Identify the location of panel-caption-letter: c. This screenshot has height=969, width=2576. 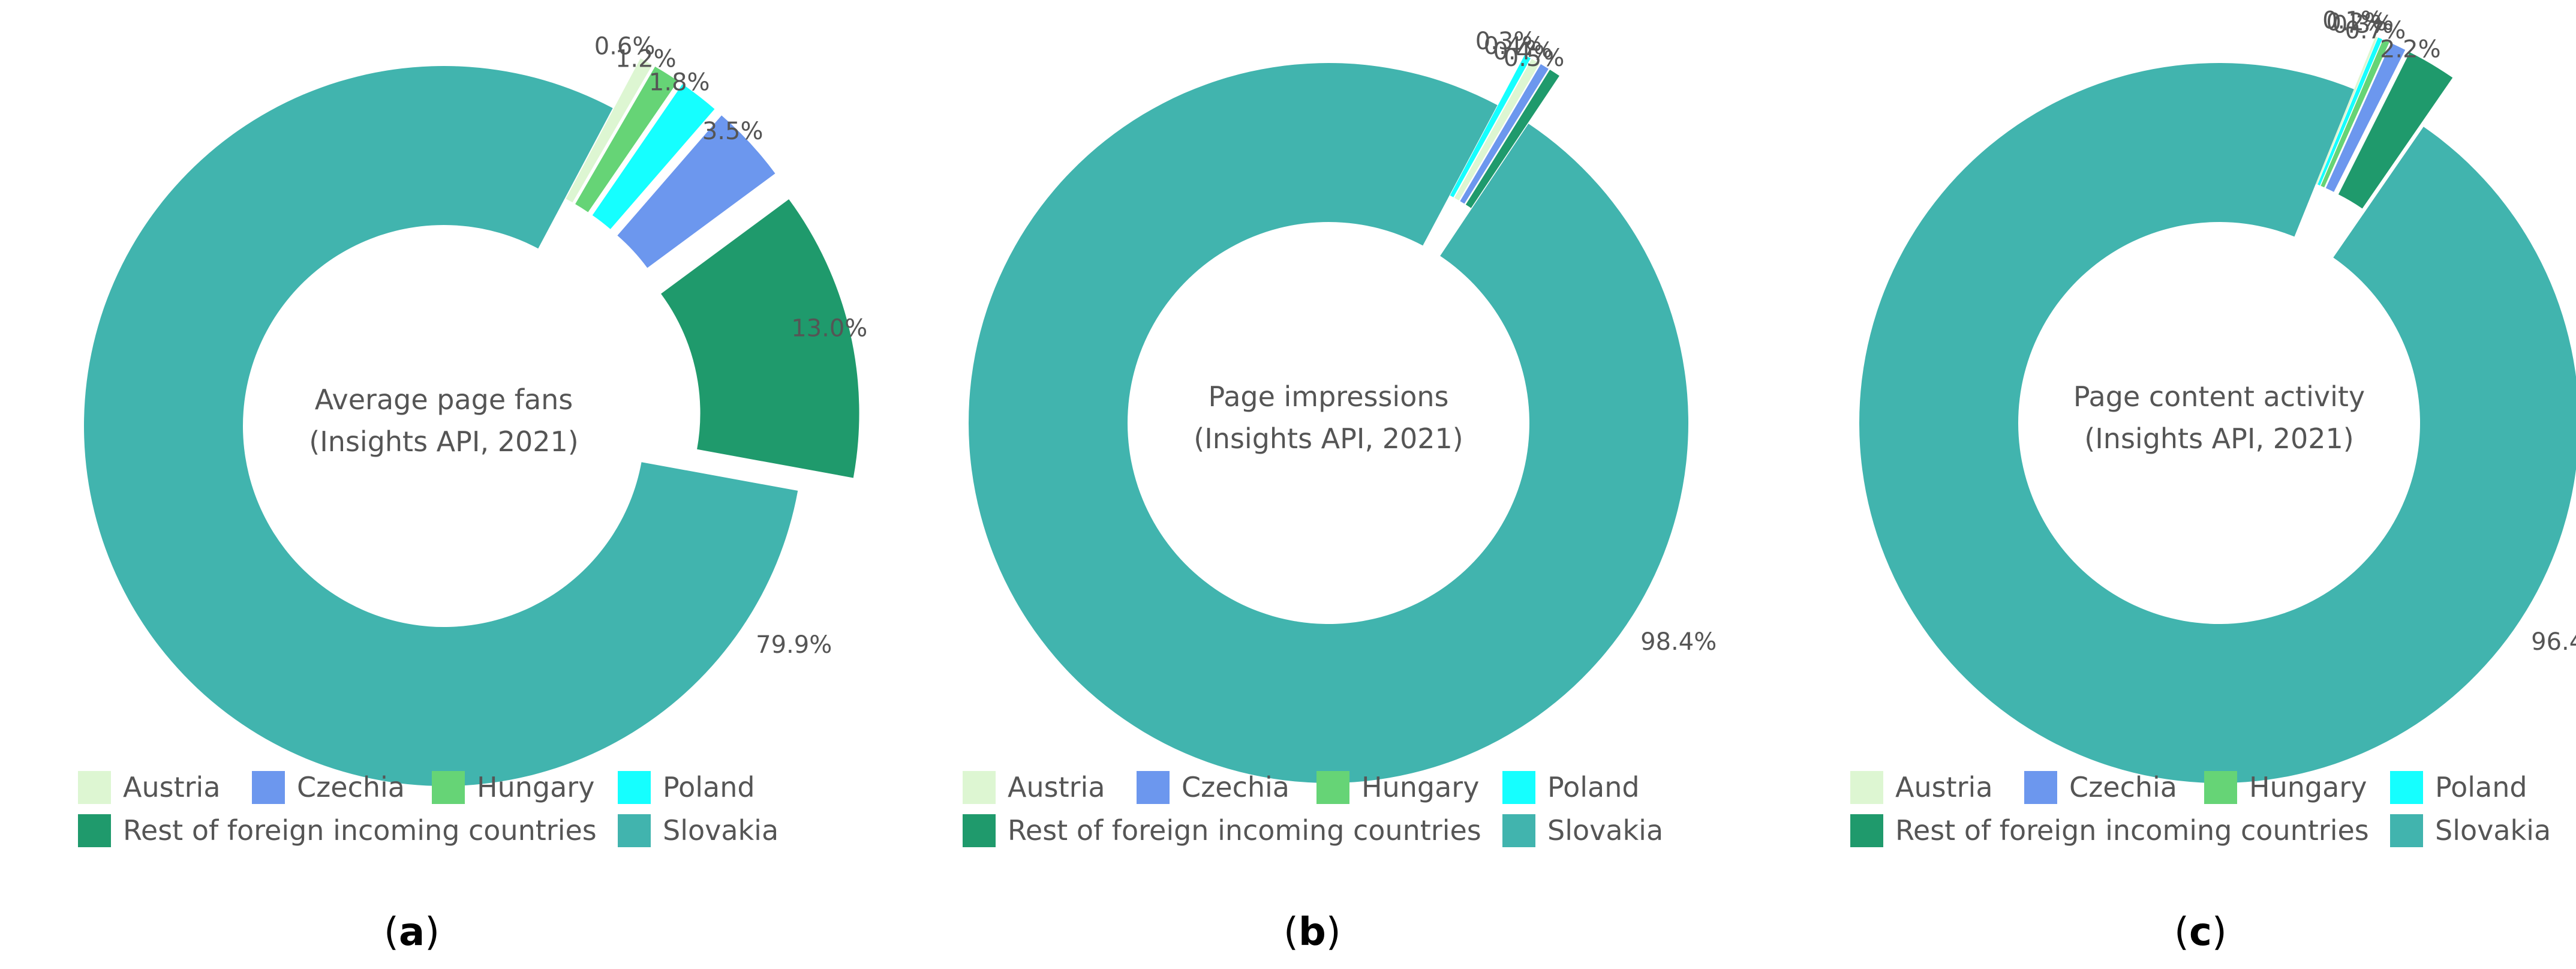
(2201, 932).